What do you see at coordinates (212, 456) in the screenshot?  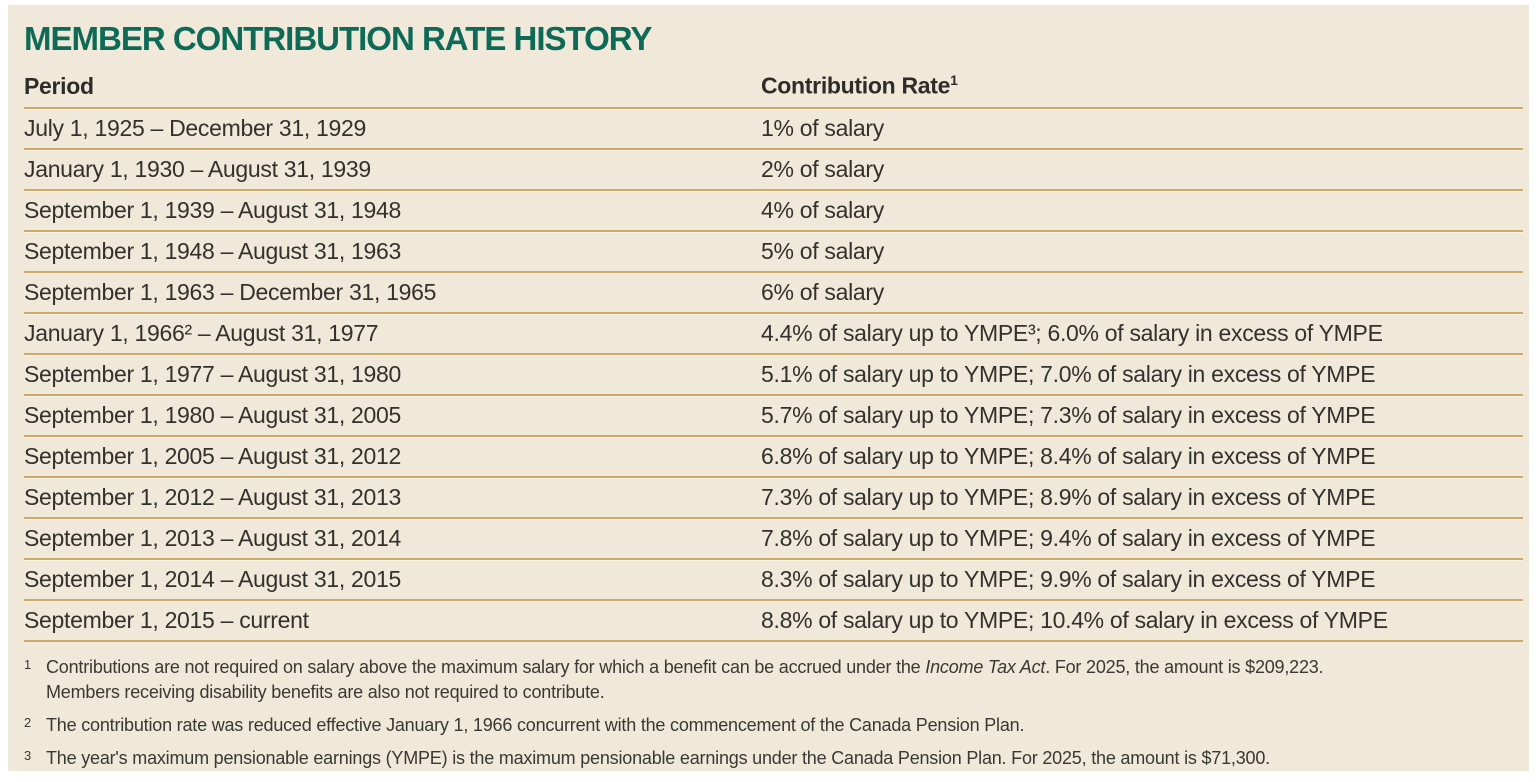 I see `period-cell: September 1, 2005 – August 31, 2012` at bounding box center [212, 456].